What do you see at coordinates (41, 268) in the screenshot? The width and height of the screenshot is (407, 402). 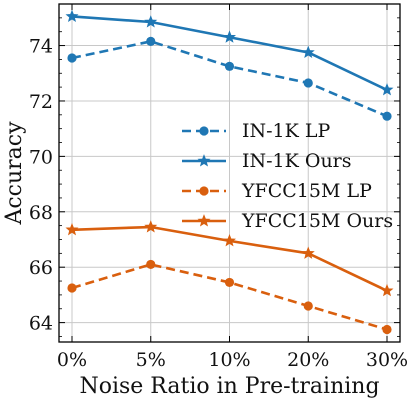 I see `y-tick-label: 66` at bounding box center [41, 268].